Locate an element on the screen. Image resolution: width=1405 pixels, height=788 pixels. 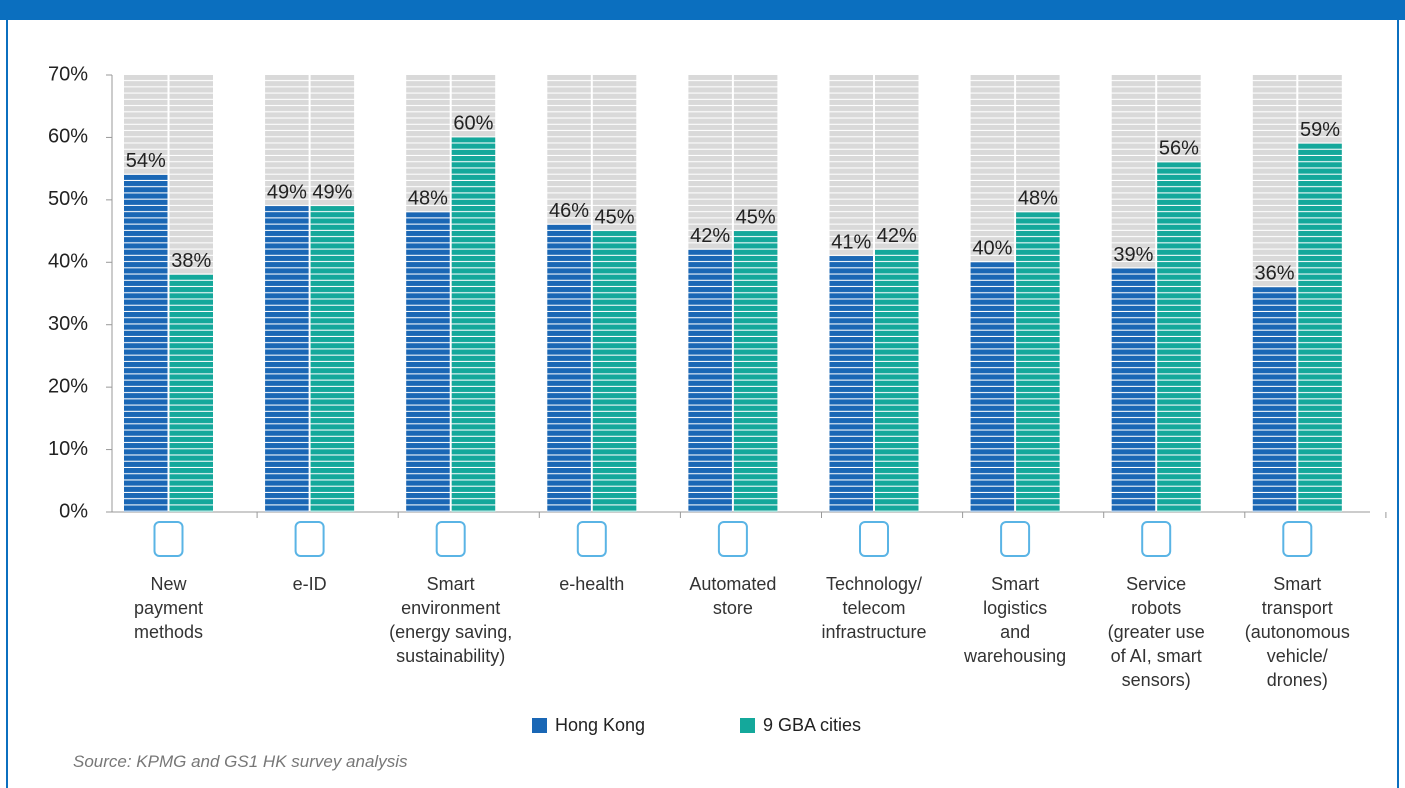
source-note: Source: KPMG and GS1 HK survey analysis is located at coordinates (240, 761).